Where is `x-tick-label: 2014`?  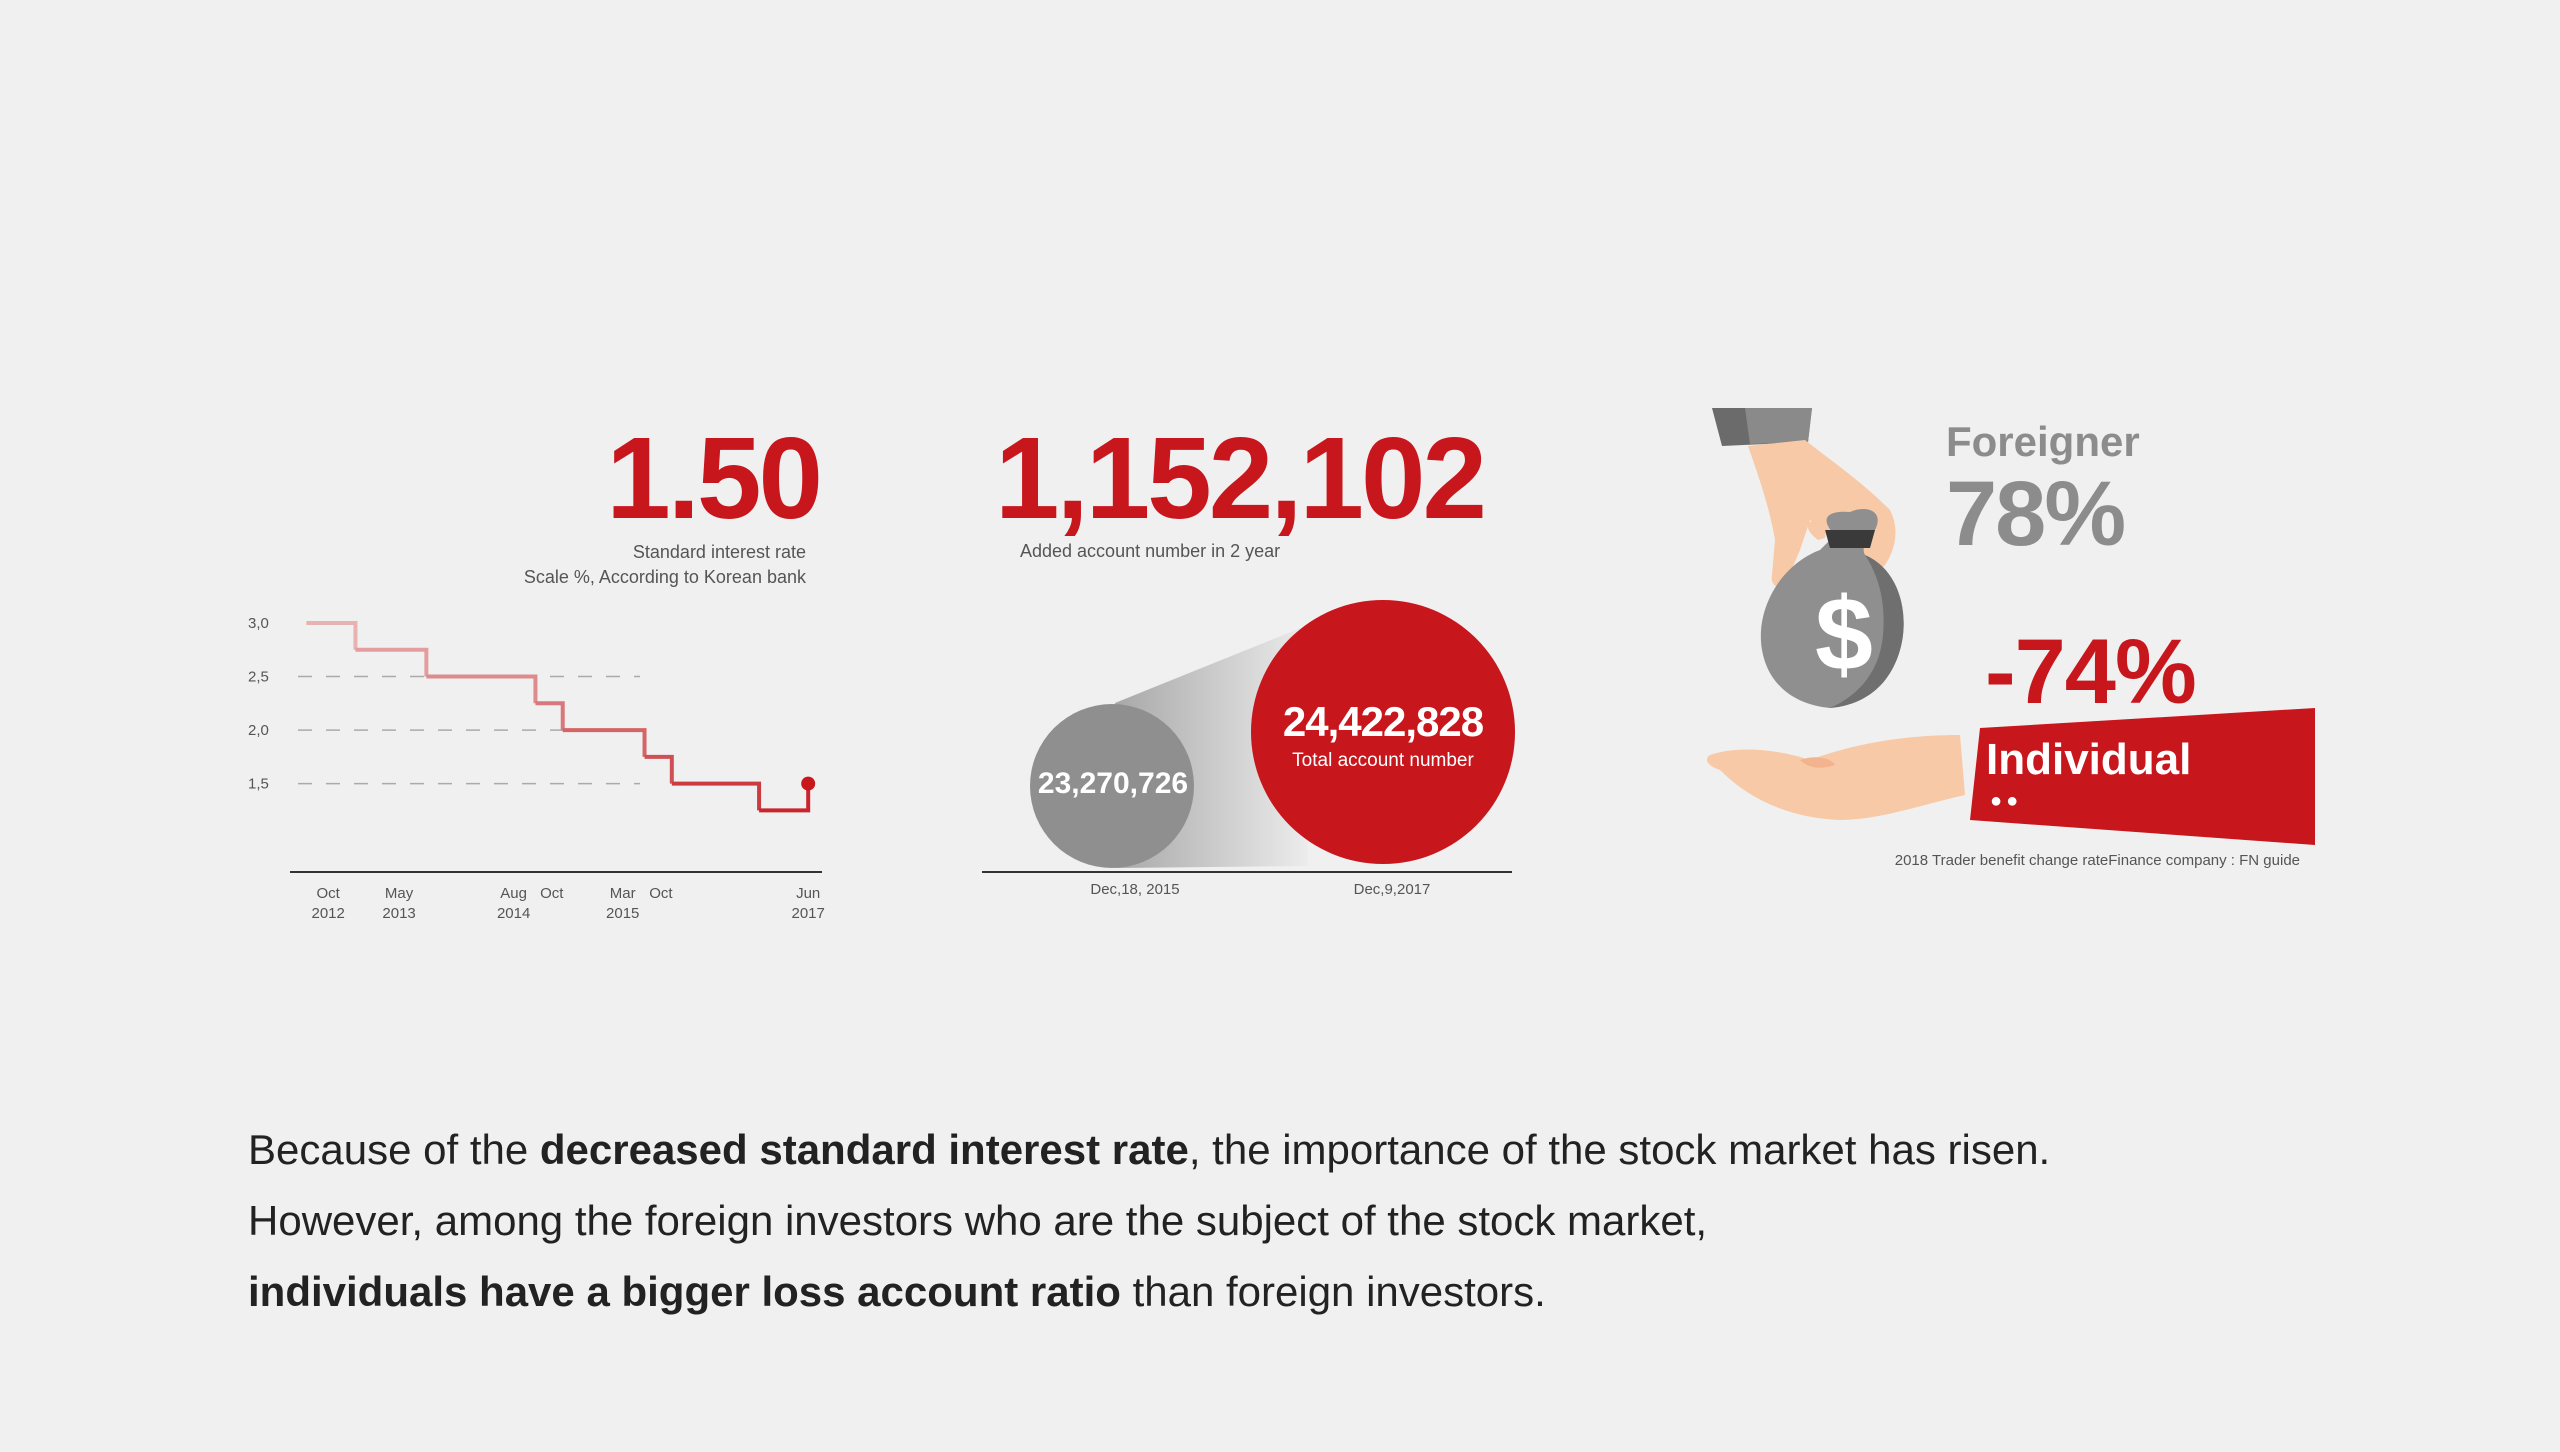
x-tick-label: 2014 is located at coordinates (513, 913).